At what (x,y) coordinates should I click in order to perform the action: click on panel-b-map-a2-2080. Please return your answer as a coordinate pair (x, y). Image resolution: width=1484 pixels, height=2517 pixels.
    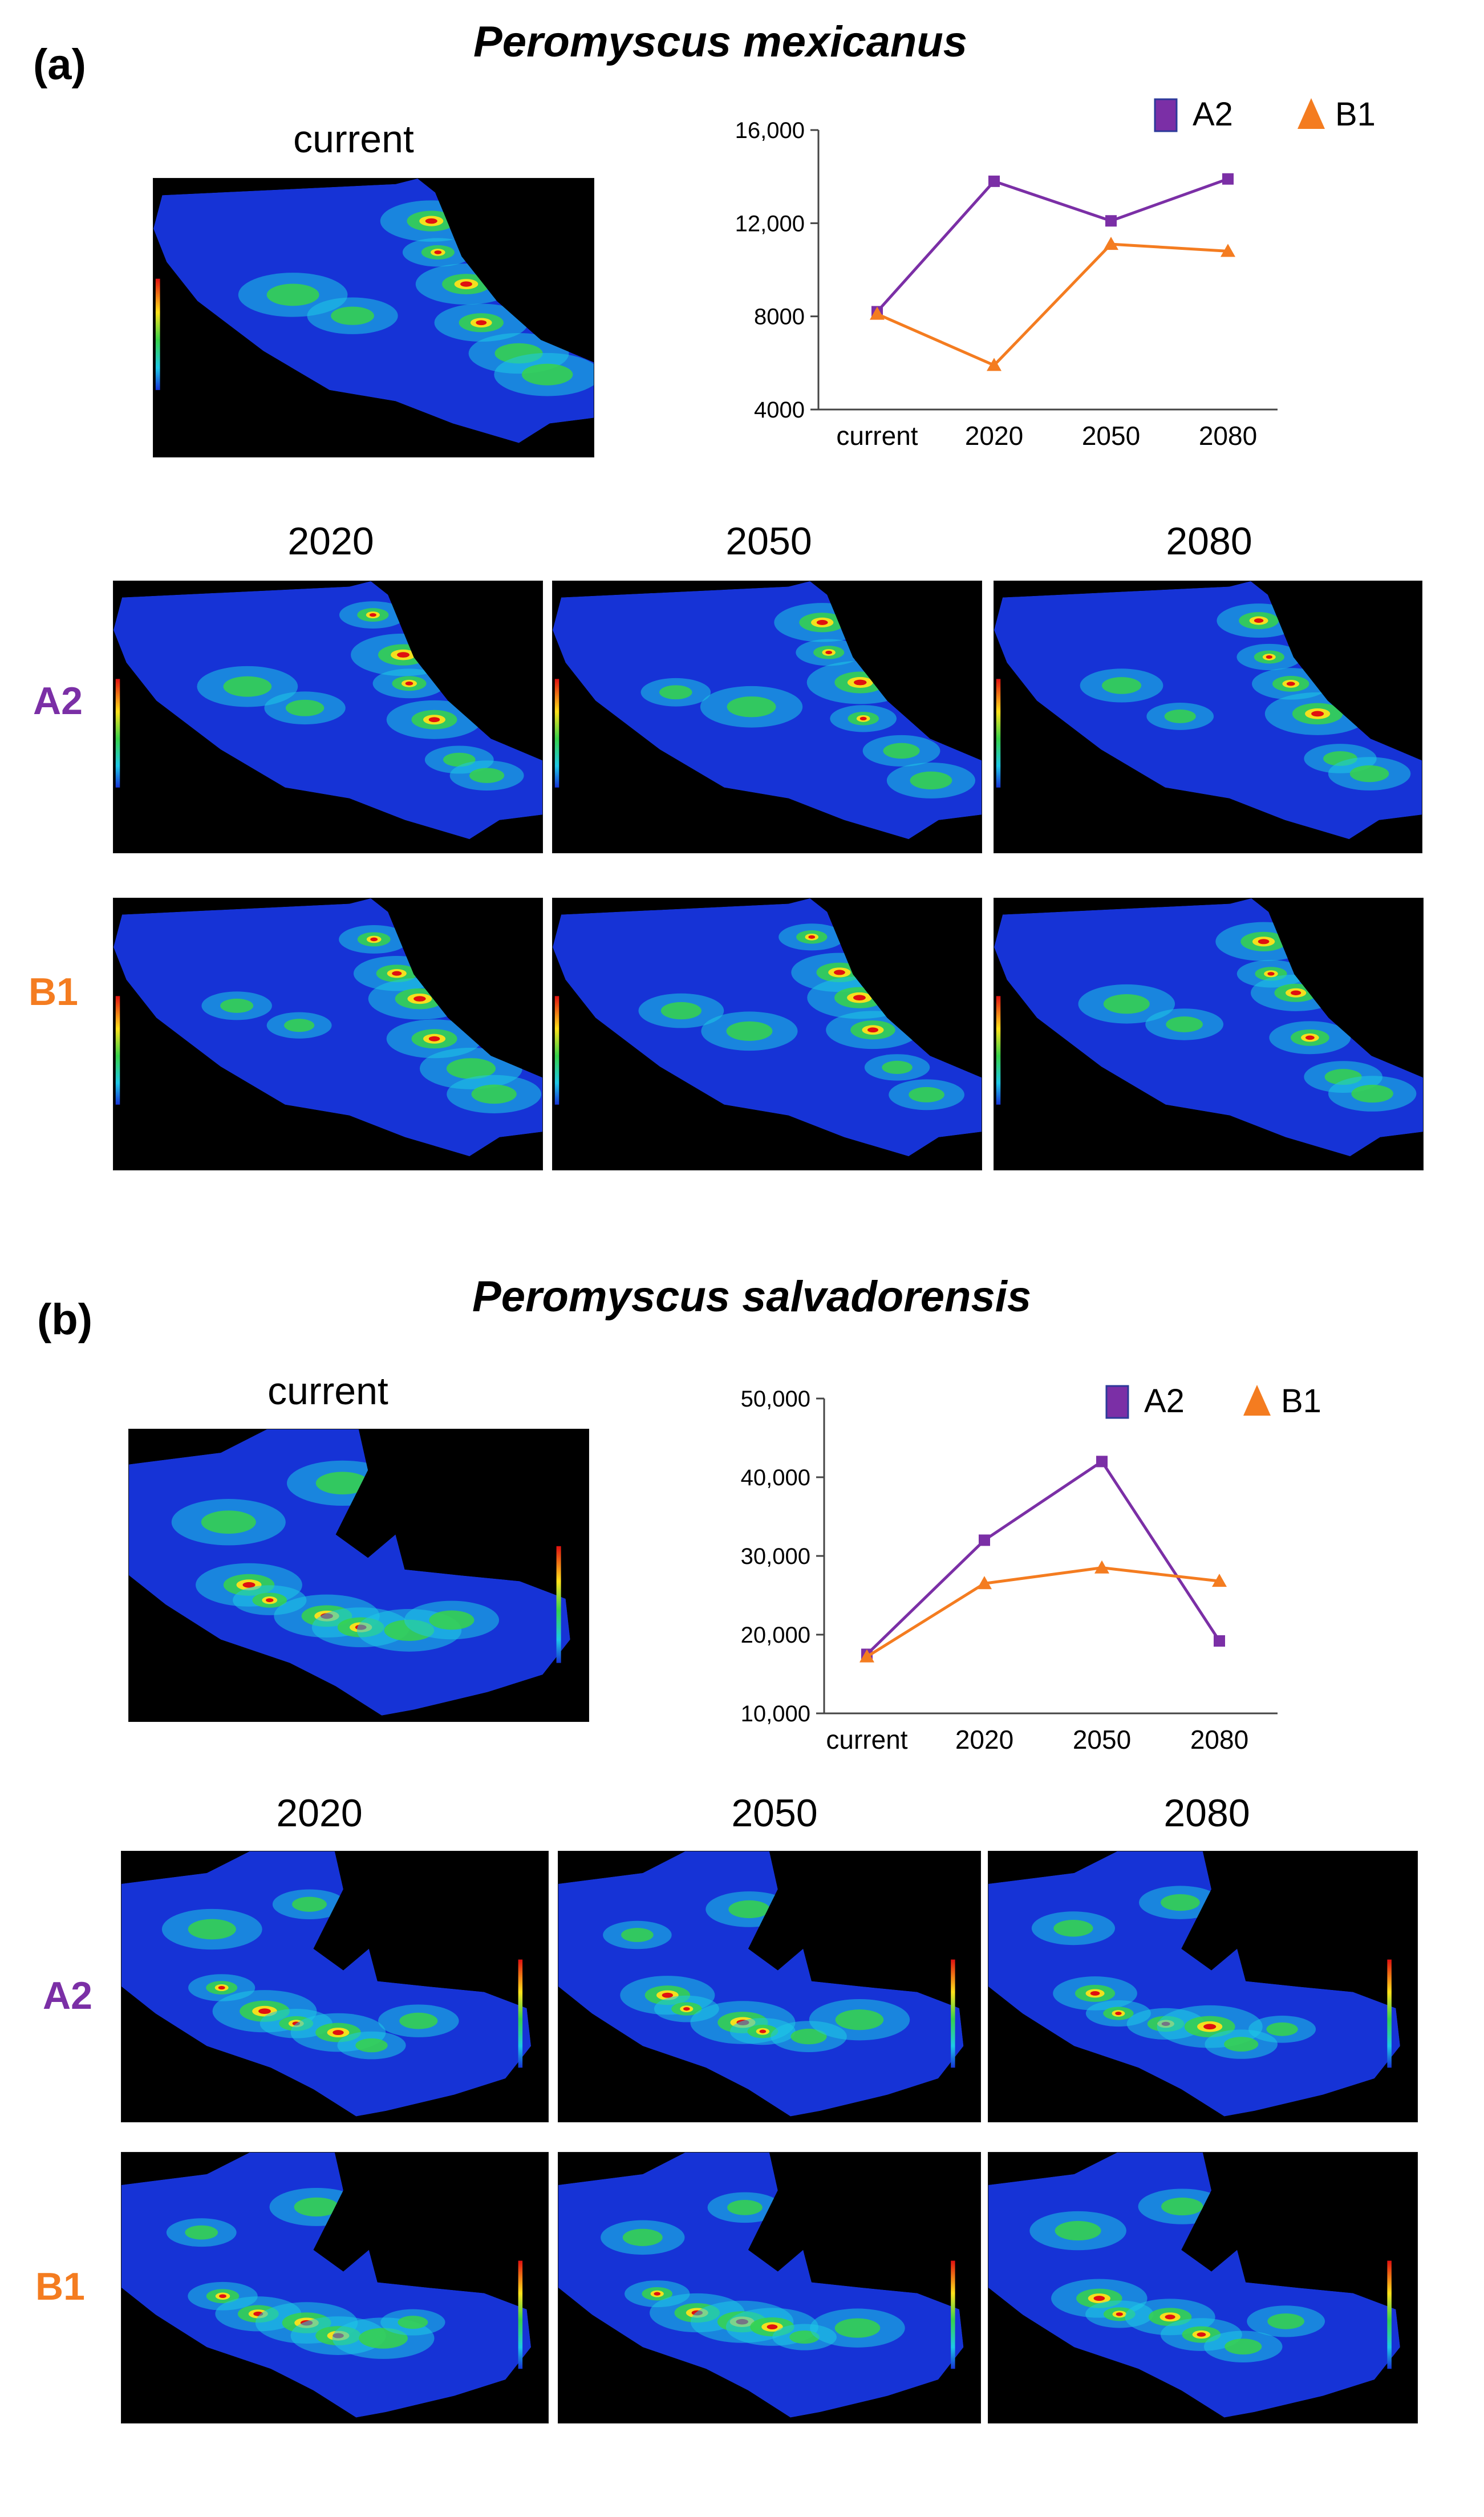
    Looking at the image, I should click on (1203, 1986).